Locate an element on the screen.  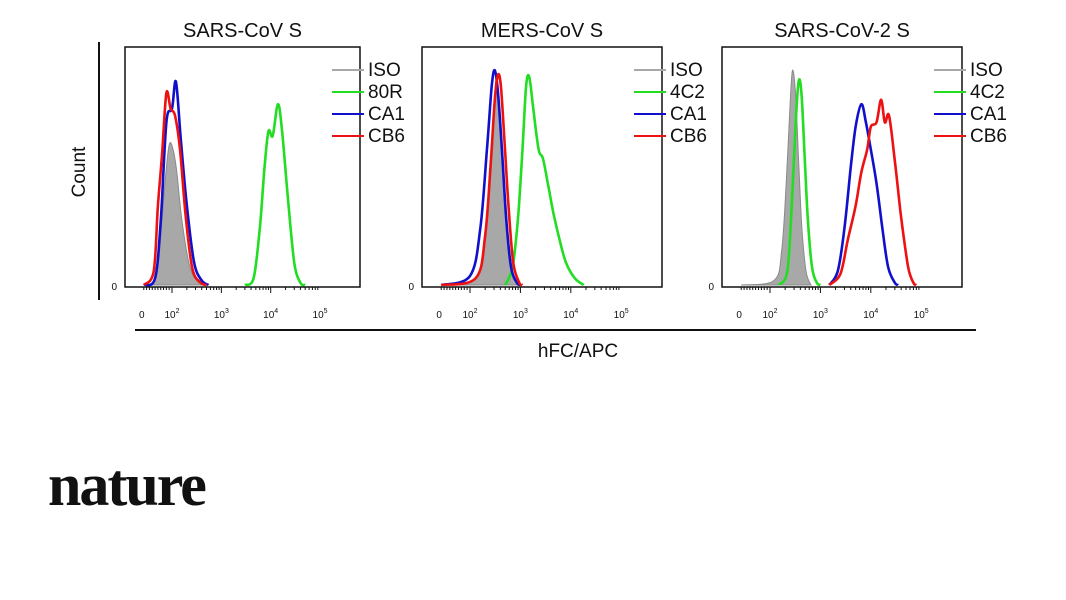
brand-logo: nature is located at coordinates (127, 485).